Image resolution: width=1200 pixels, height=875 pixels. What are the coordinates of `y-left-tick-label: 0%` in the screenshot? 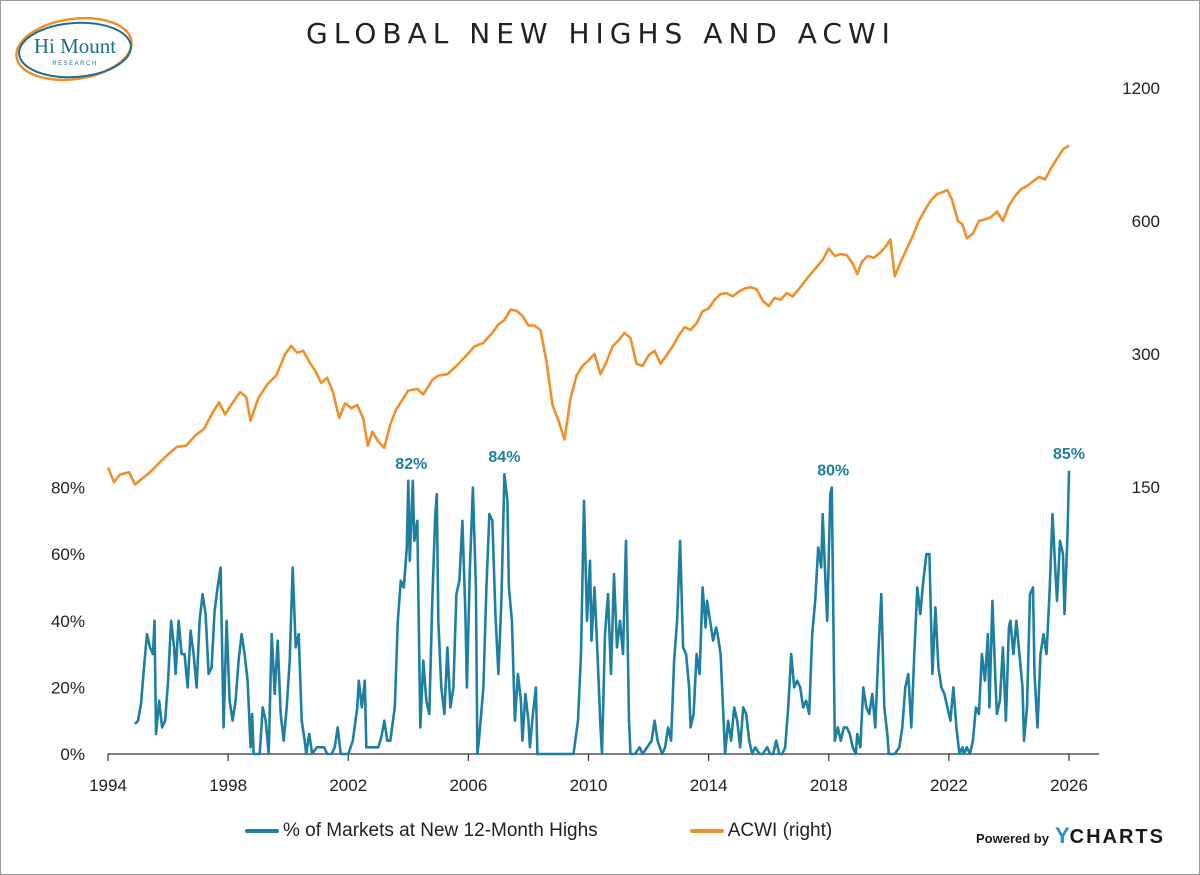 It's located at (72, 754).